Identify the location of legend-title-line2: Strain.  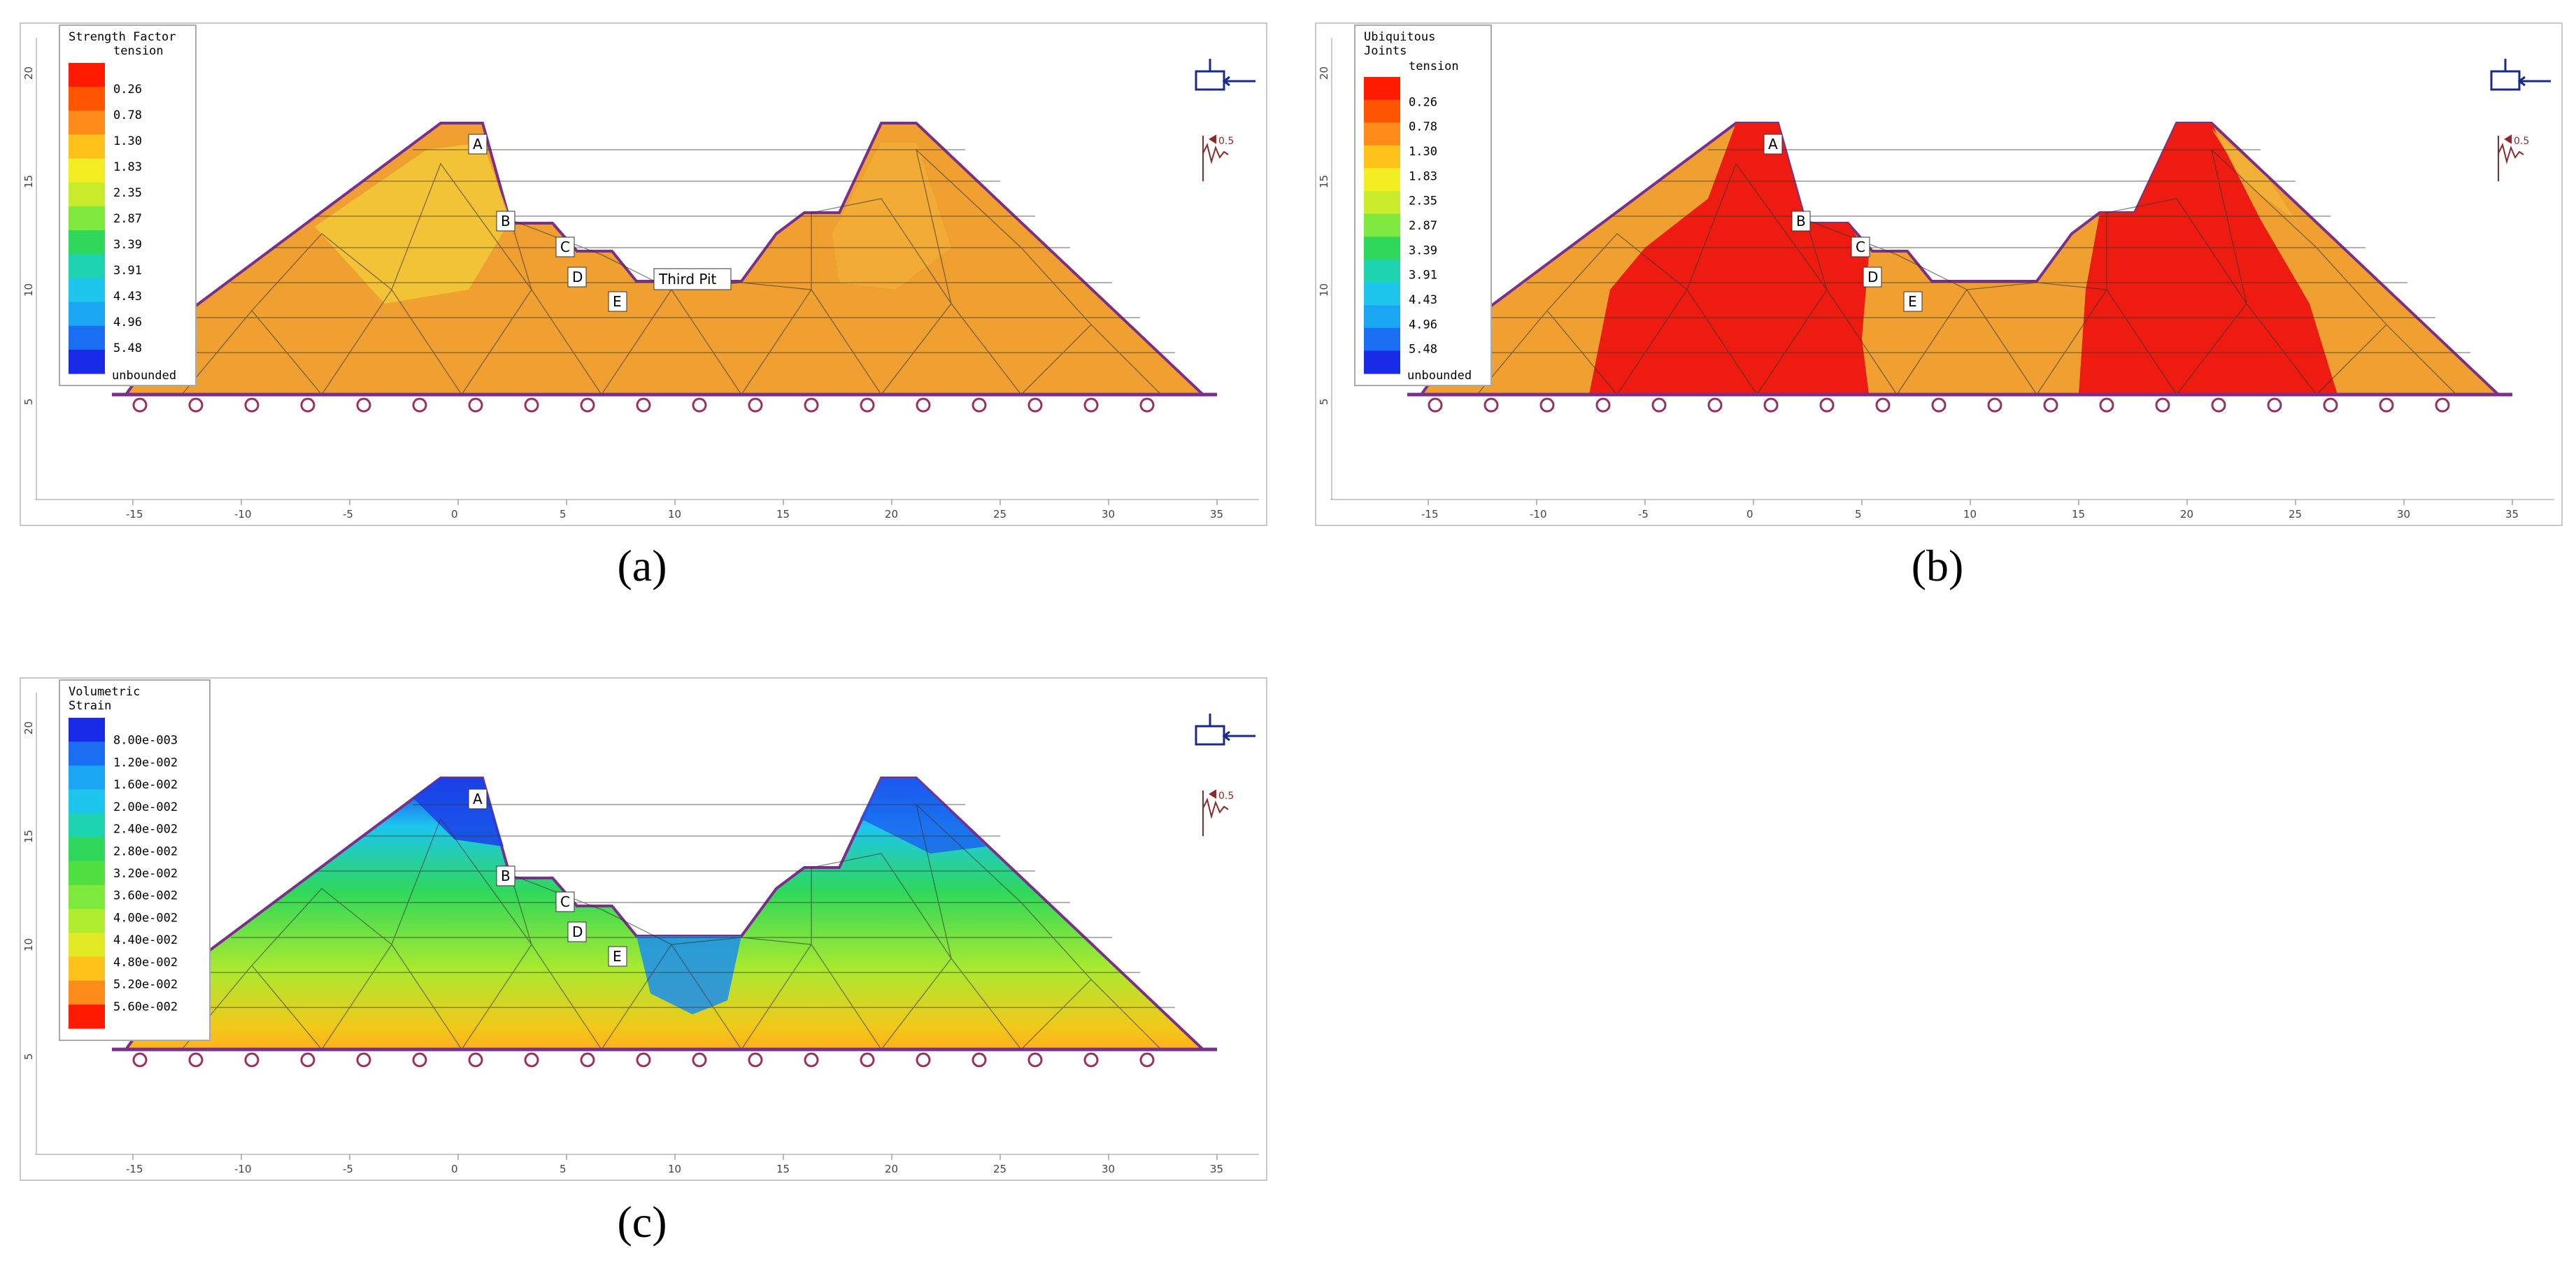
(90, 706).